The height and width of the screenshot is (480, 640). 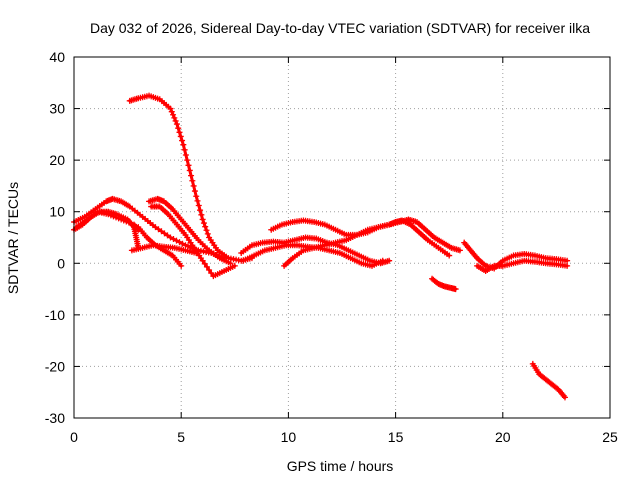 I want to click on y-tick-label: 10, so click(x=57, y=212).